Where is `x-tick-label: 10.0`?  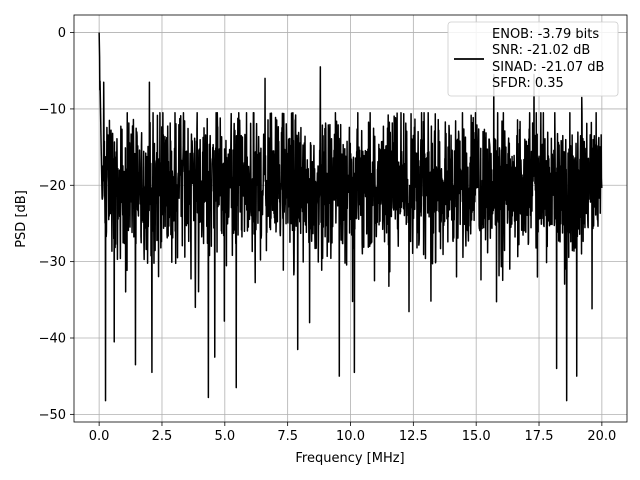 x-tick-label: 10.0 is located at coordinates (350, 436).